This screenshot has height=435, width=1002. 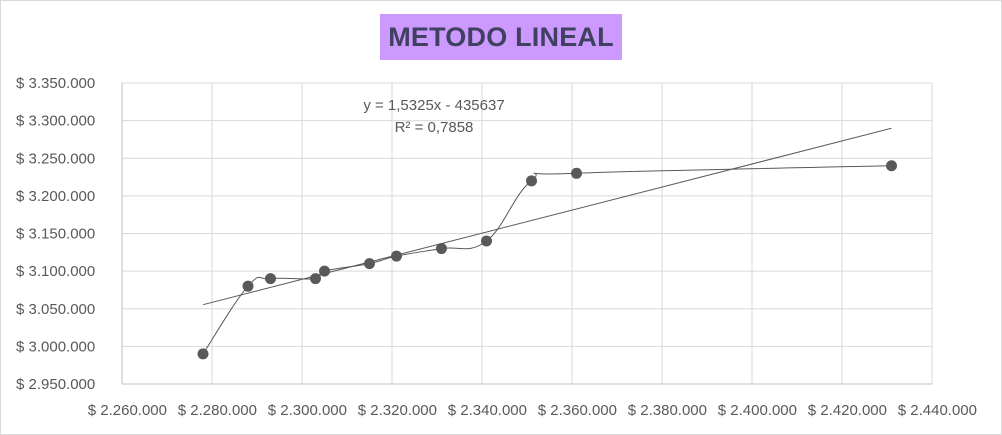 What do you see at coordinates (55, 384) in the screenshot?
I see `y-tick-label: $ 2.950.000` at bounding box center [55, 384].